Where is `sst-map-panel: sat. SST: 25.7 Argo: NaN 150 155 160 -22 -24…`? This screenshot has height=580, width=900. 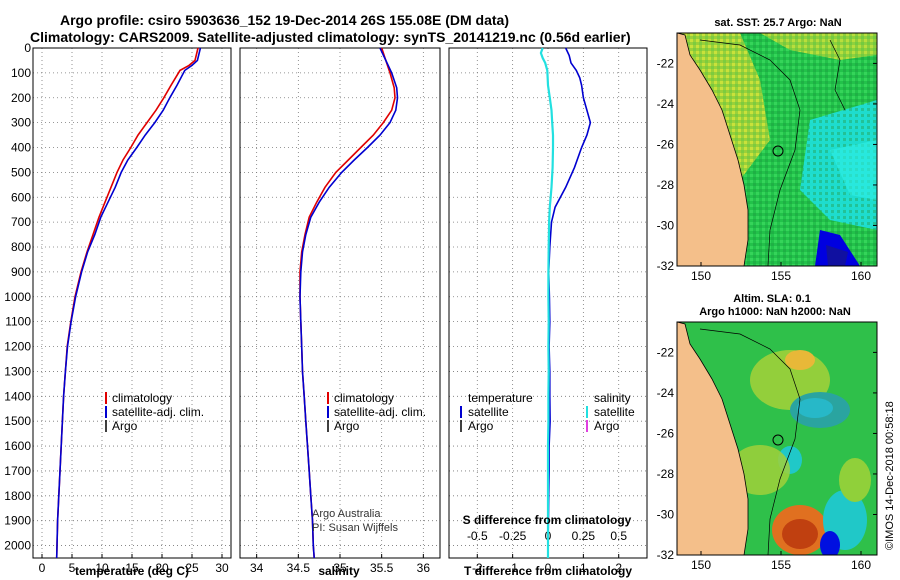
sst-map-panel: sat. SST: 25.7 Argo: NaN 150 155 160 -22 -24… is located at coordinates (767, 150).